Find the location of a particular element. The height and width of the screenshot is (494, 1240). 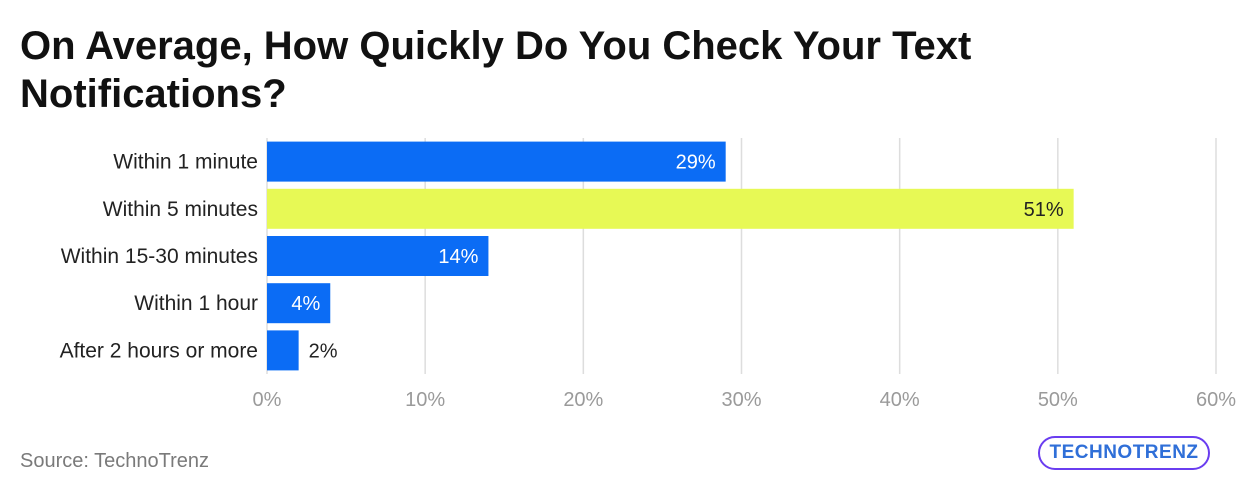

x-tick-label: 50% is located at coordinates (1058, 400).